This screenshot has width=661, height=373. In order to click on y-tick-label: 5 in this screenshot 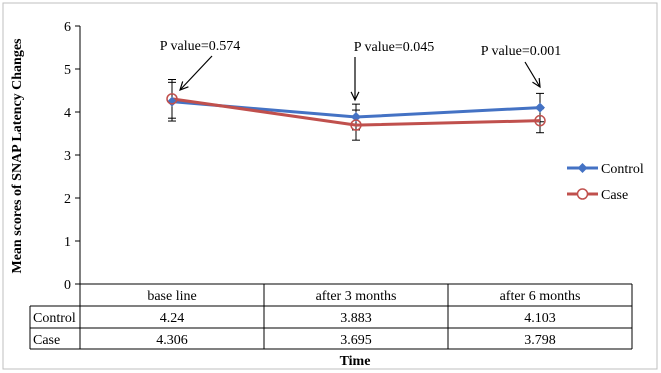, I will do `click(67, 70)`.